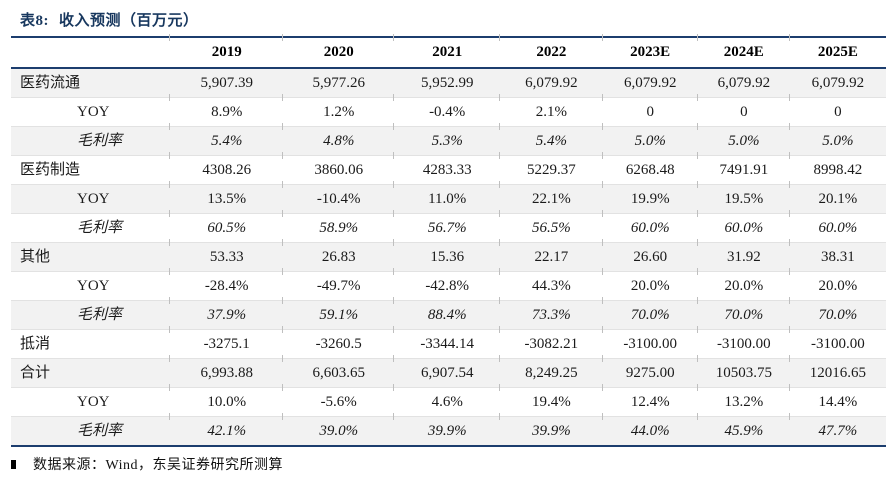 The image size is (895, 484). I want to click on value-cell: 9275.00, so click(649, 371).